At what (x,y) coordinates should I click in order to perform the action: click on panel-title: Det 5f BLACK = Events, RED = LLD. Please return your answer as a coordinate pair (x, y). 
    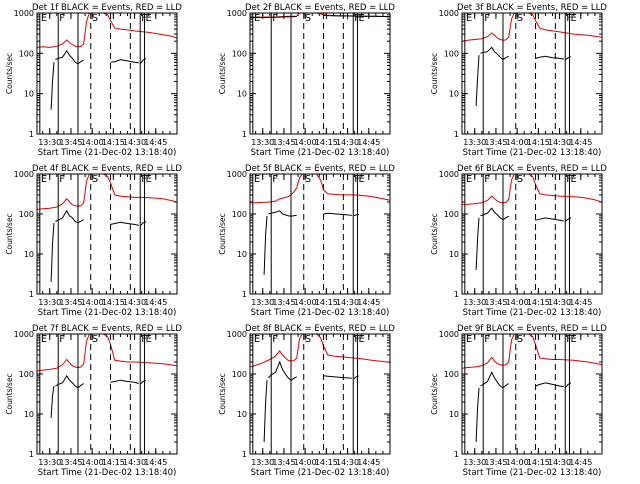
    Looking at the image, I should click on (320, 169).